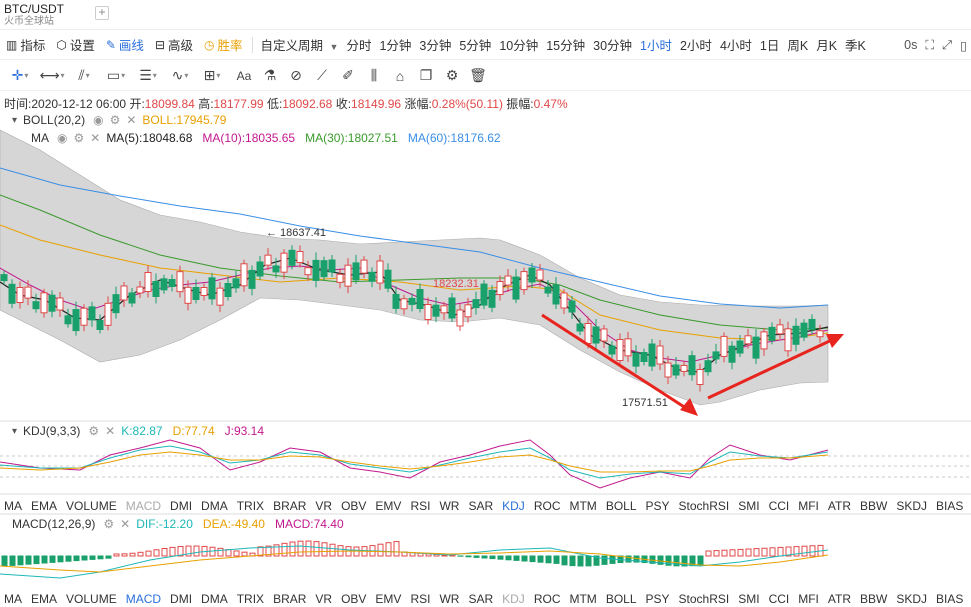 The image size is (971, 607). I want to click on custom-period-dropdown: 自定义周期 ▼, so click(300, 44).